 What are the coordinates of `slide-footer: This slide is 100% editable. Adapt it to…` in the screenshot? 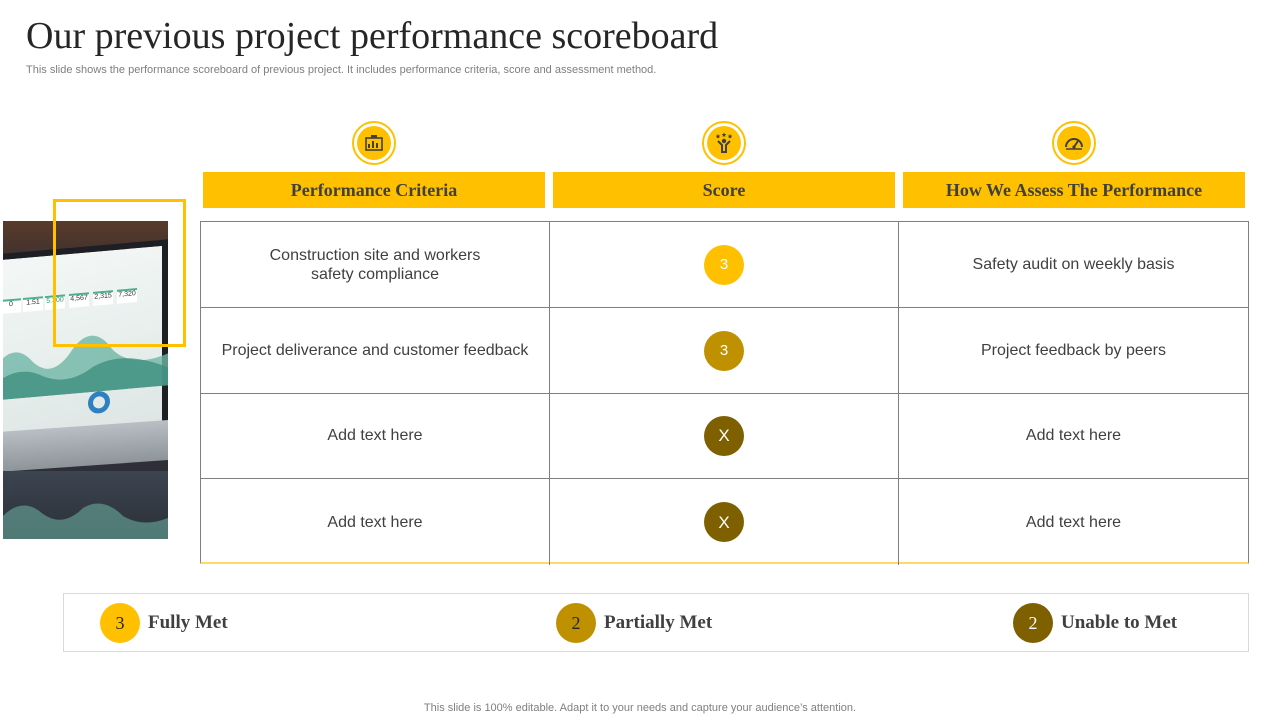 It's located at (640, 708).